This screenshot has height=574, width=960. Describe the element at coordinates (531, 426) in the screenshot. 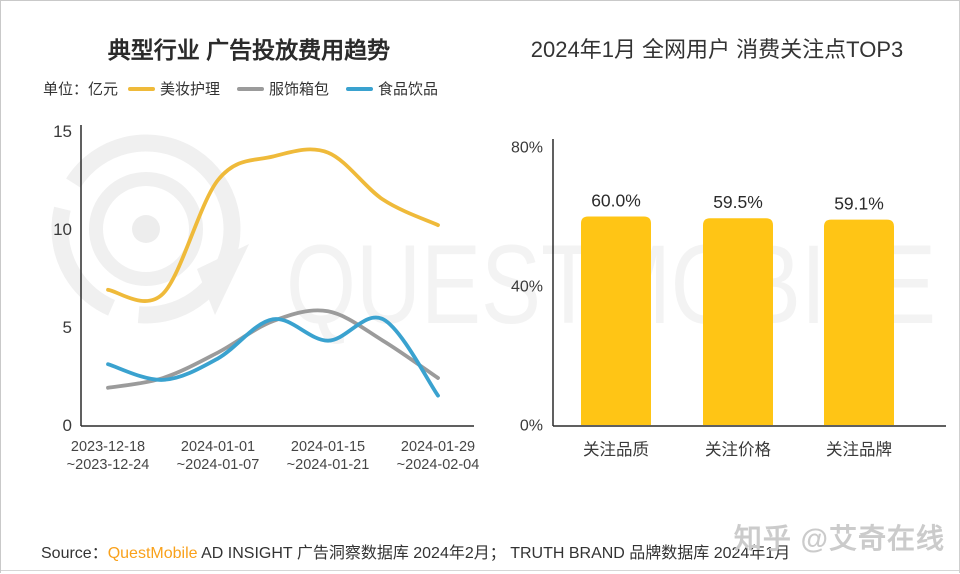

I see `y-tick-label: 0%` at that location.